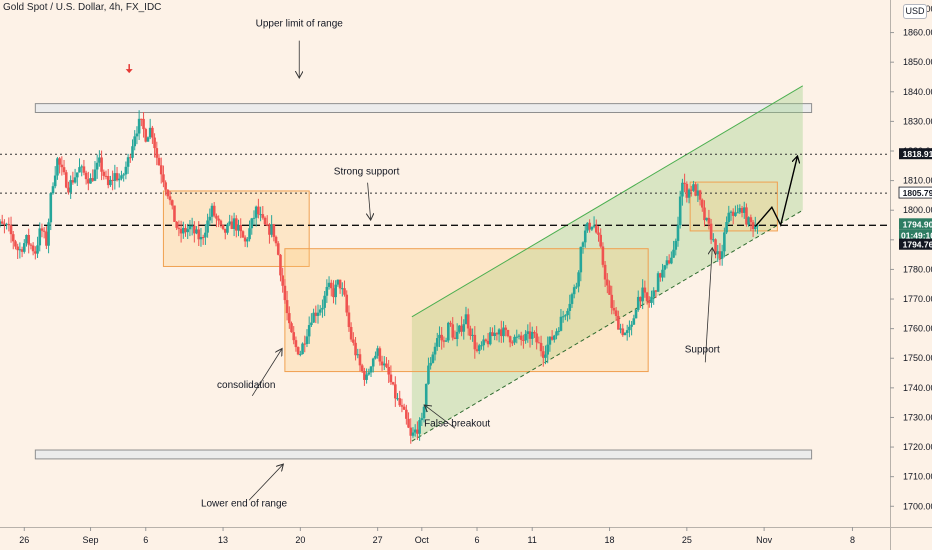  I want to click on upper-range-zone, so click(423, 108).